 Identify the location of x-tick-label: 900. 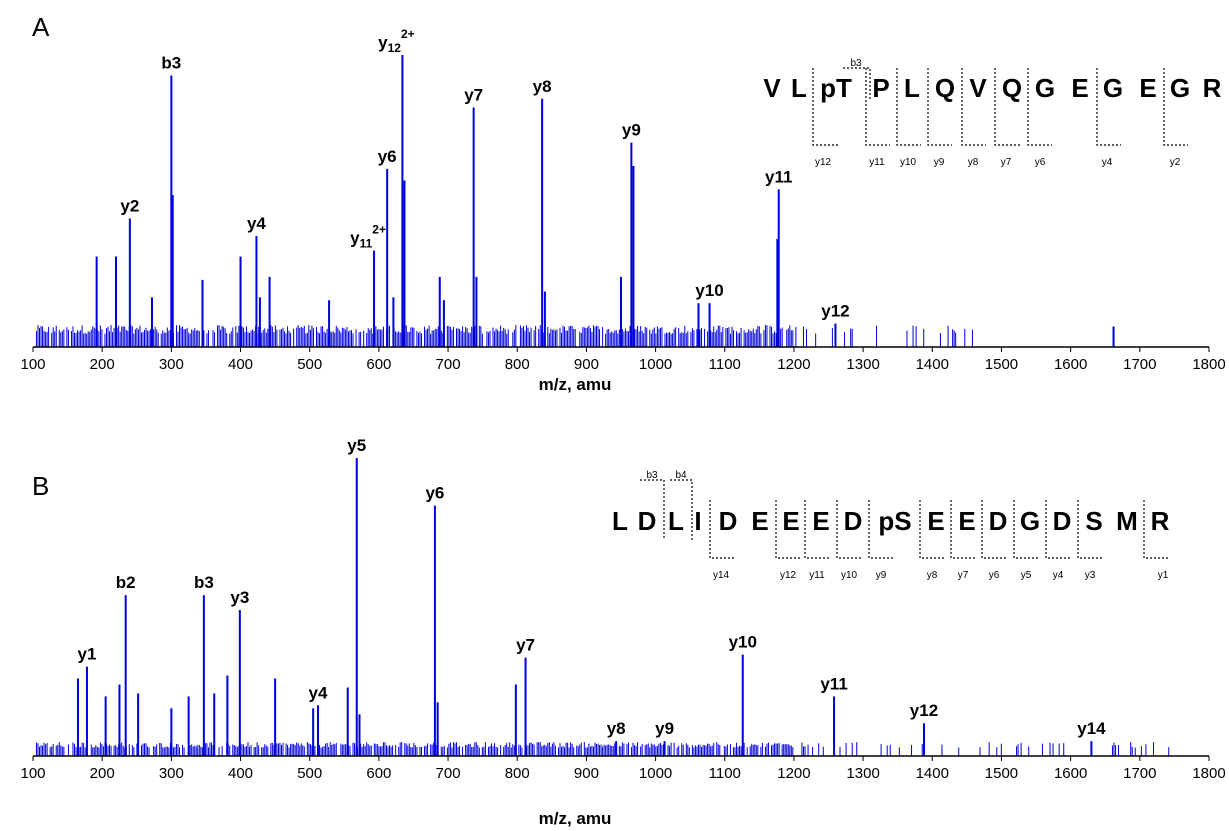
(586, 773).